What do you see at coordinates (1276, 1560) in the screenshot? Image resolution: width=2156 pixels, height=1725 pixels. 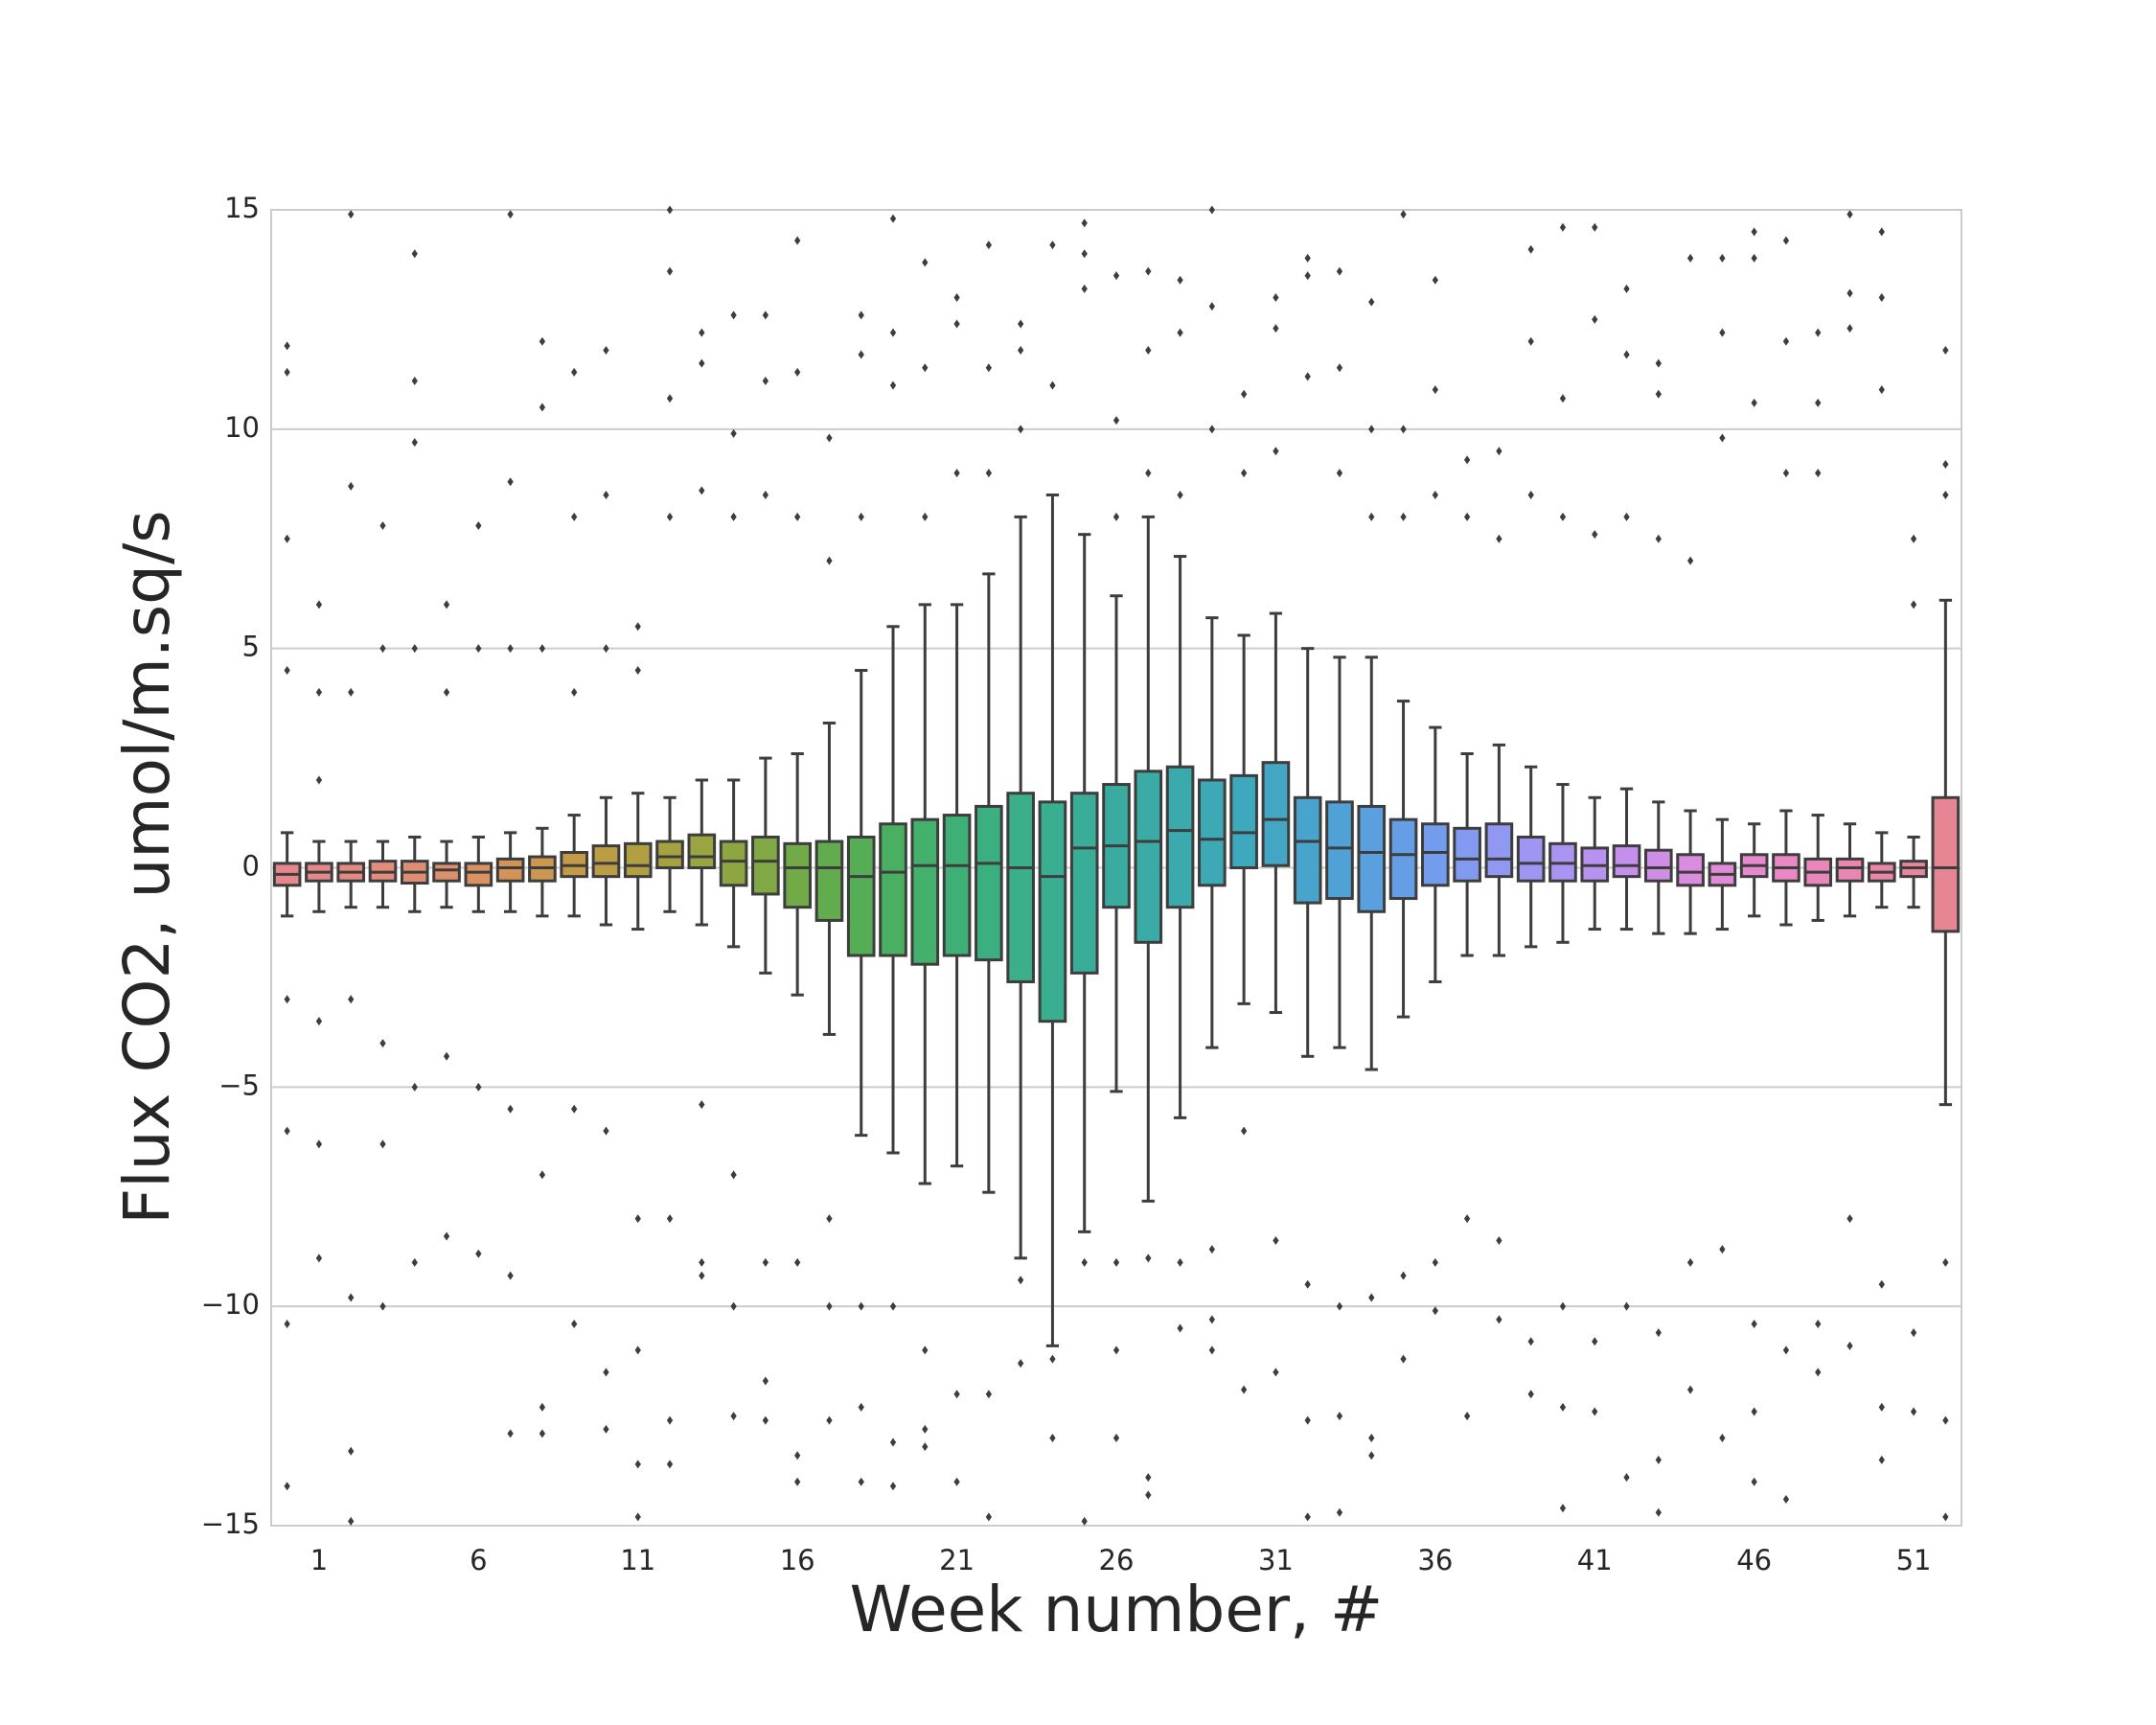 I see `x-tick-label: 31` at bounding box center [1276, 1560].